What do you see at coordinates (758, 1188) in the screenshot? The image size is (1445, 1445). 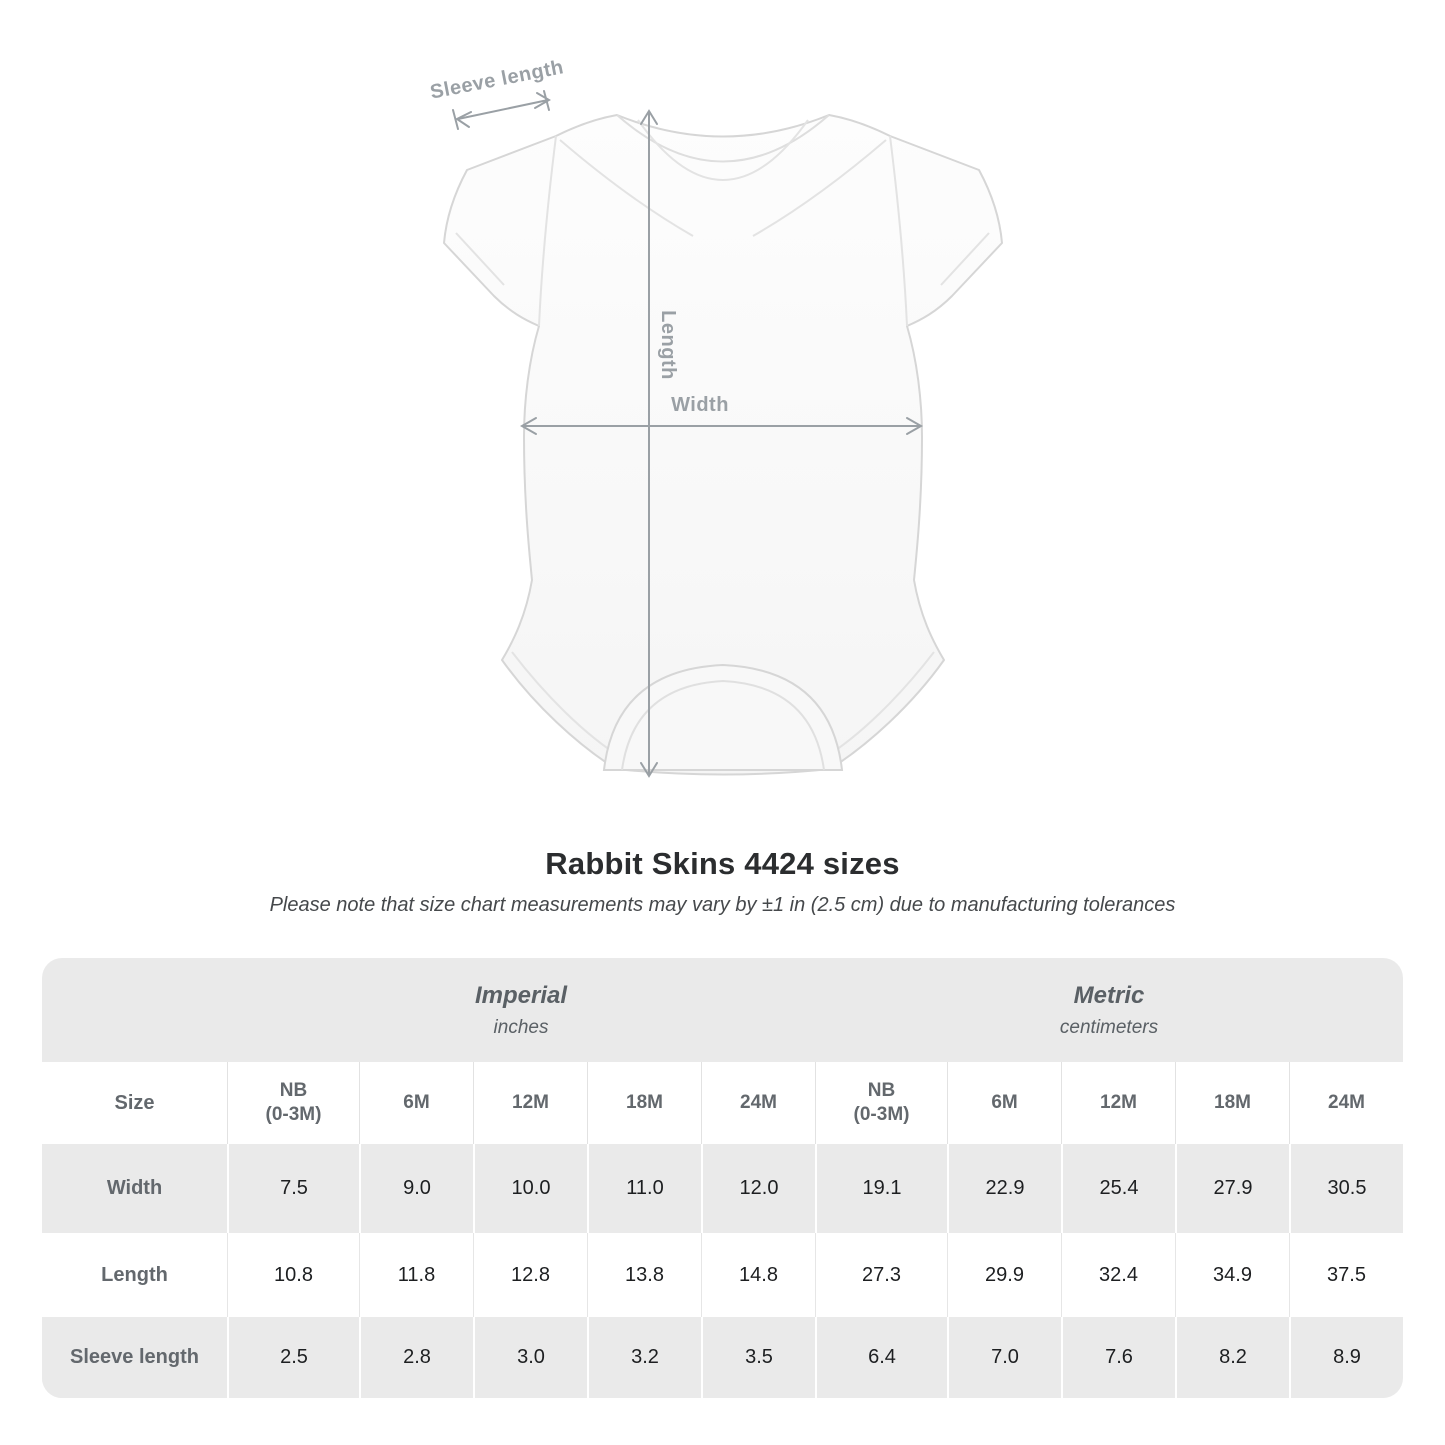 I see `value-cell: 12.0` at bounding box center [758, 1188].